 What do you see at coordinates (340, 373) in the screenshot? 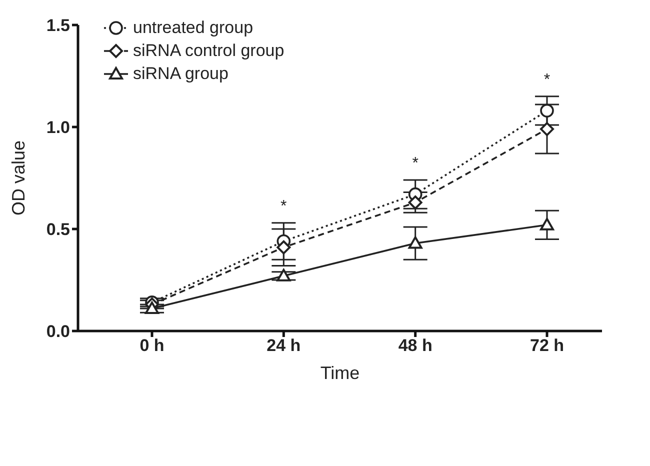
I see `x-axis-title: Time` at bounding box center [340, 373].